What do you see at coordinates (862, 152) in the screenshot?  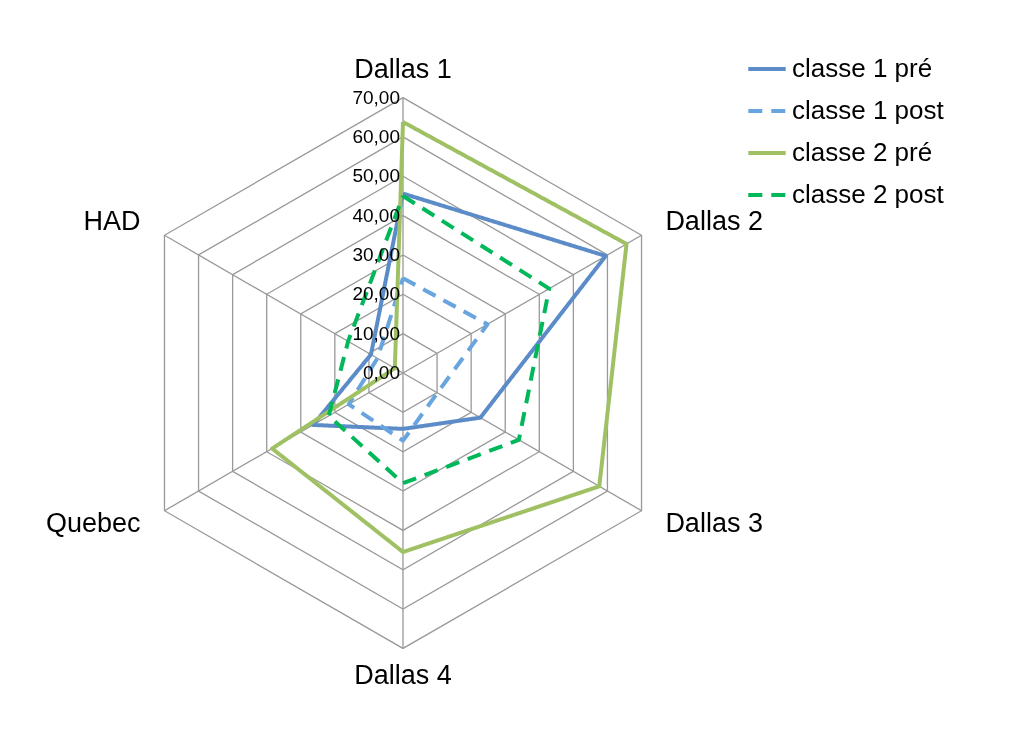 I see `legend-label: classe 2 pré` at bounding box center [862, 152].